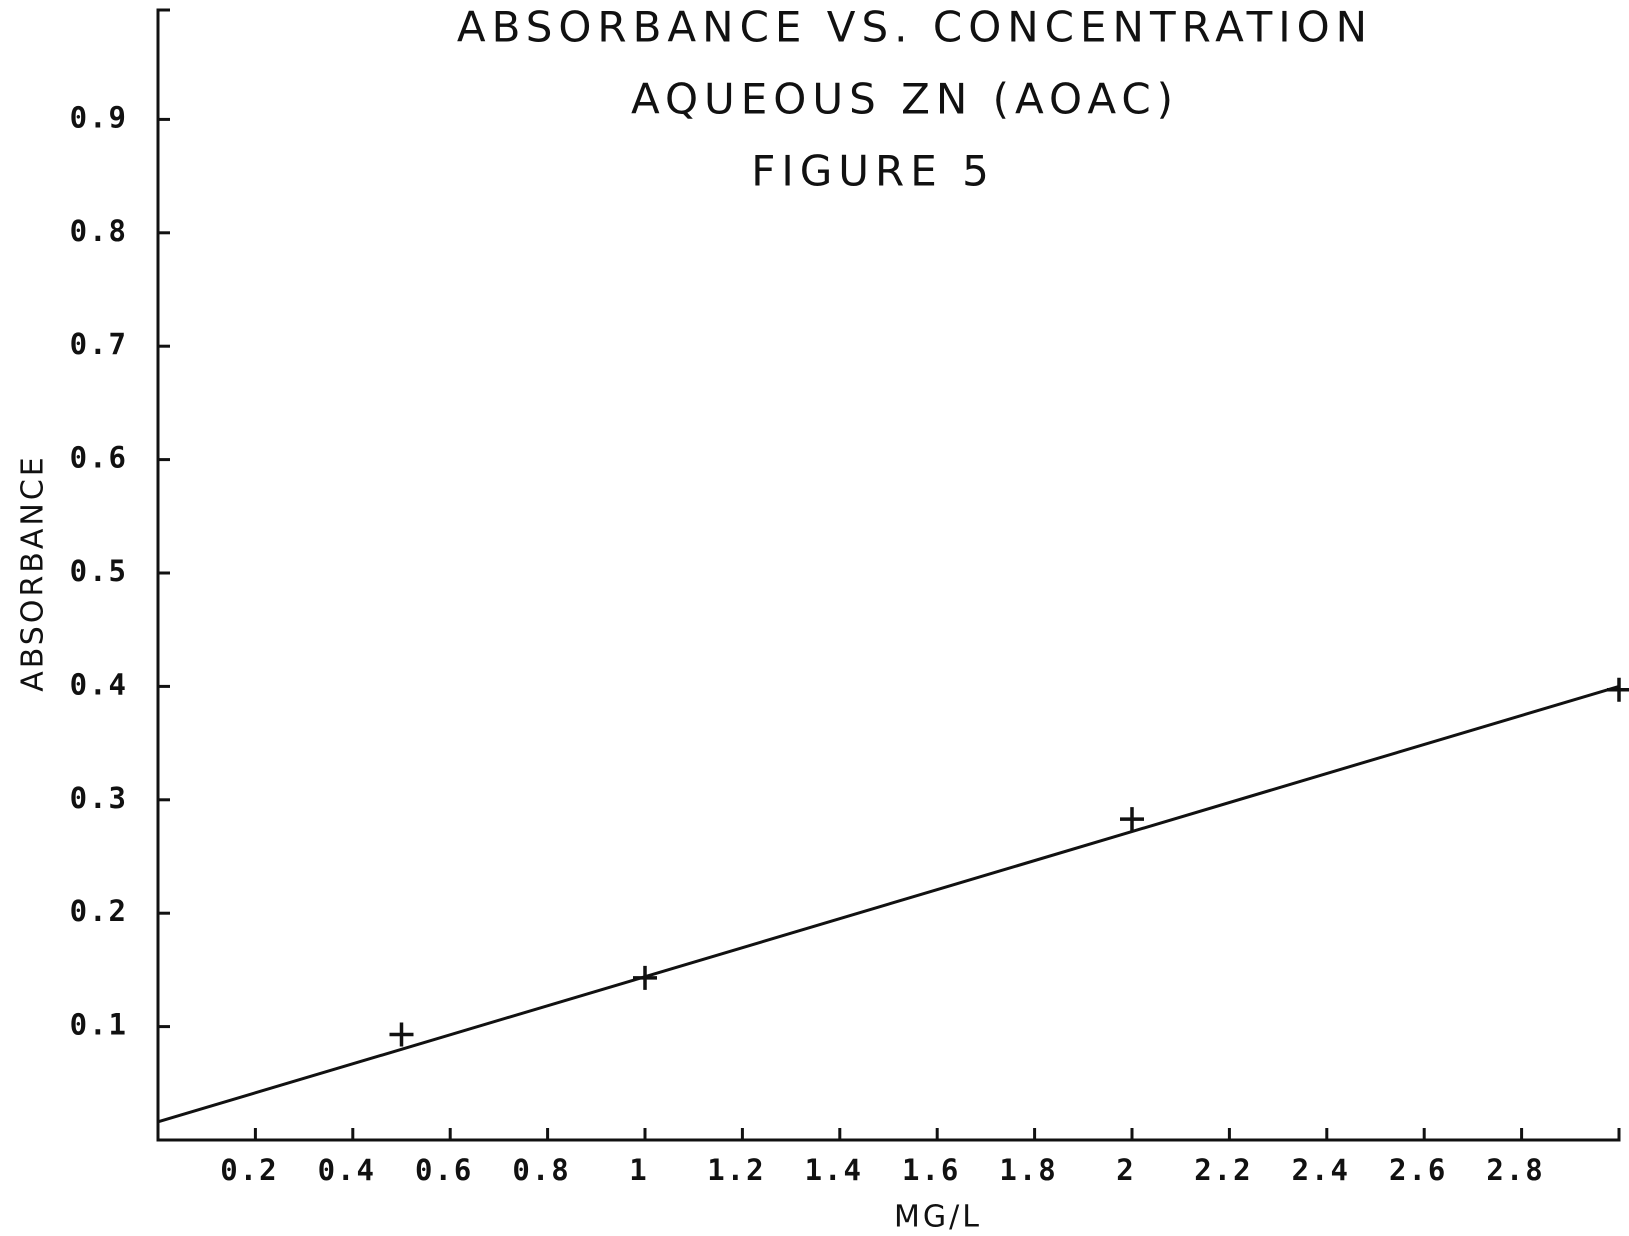 The width and height of the screenshot is (1629, 1236). Describe the element at coordinates (347, 1170) in the screenshot. I see `x-tick-label: 0.4` at that location.